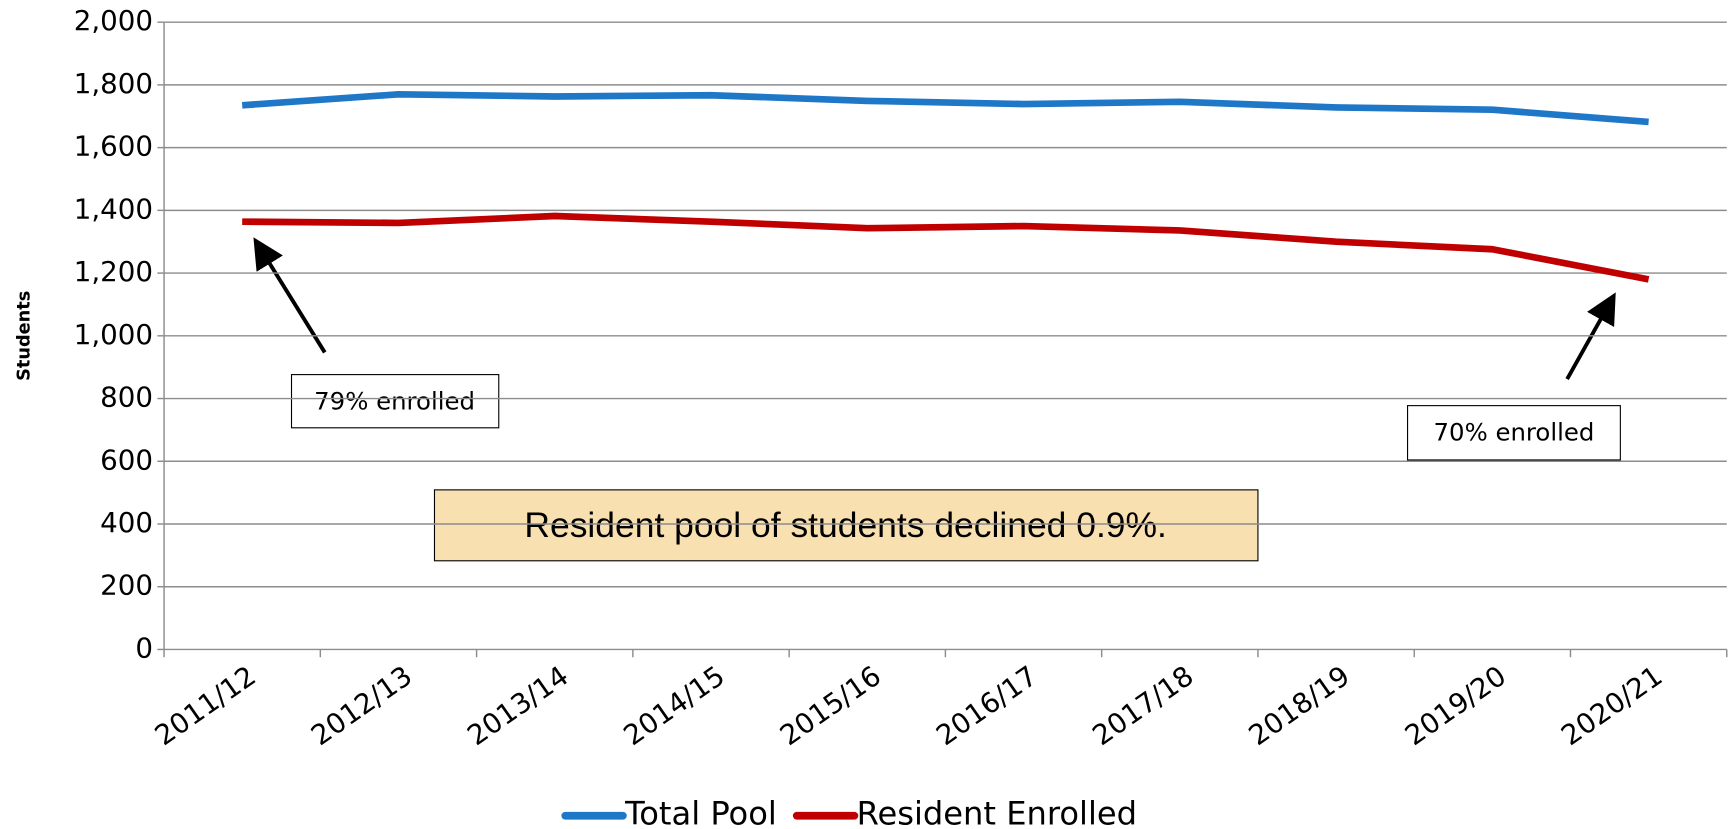 The width and height of the screenshot is (1729, 829). What do you see at coordinates (113, 20) in the screenshot?
I see `y-tick-label: 2,000` at bounding box center [113, 20].